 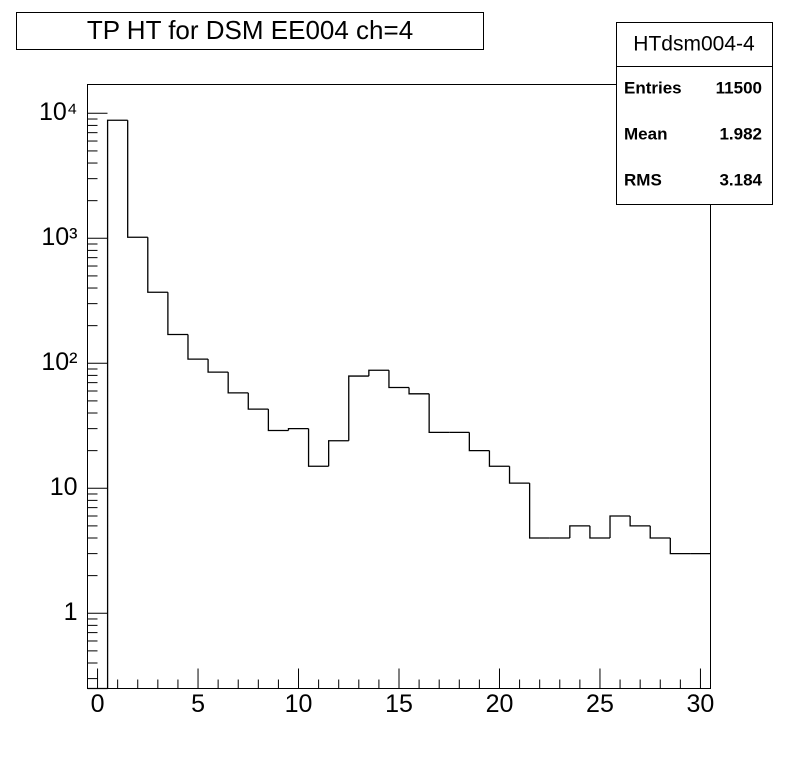 What do you see at coordinates (740, 179) in the screenshot?
I see `stats-value: 3.184` at bounding box center [740, 179].